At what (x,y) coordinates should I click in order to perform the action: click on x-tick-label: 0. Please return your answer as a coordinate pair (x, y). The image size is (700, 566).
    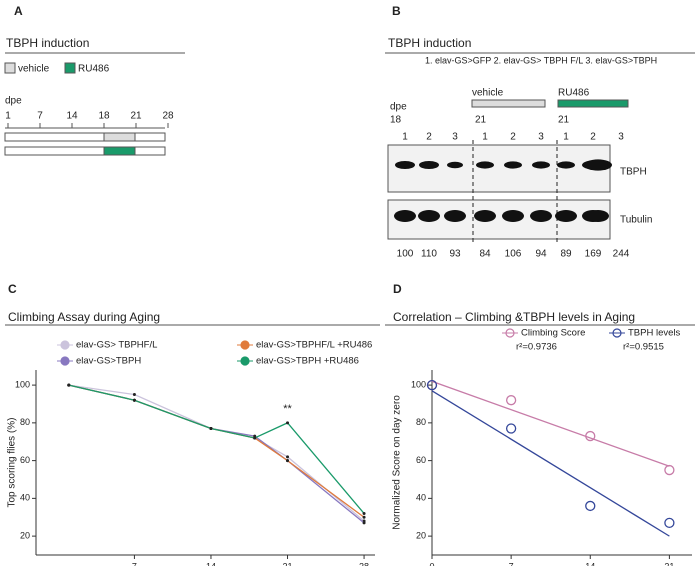
    Looking at the image, I should click on (431, 563).